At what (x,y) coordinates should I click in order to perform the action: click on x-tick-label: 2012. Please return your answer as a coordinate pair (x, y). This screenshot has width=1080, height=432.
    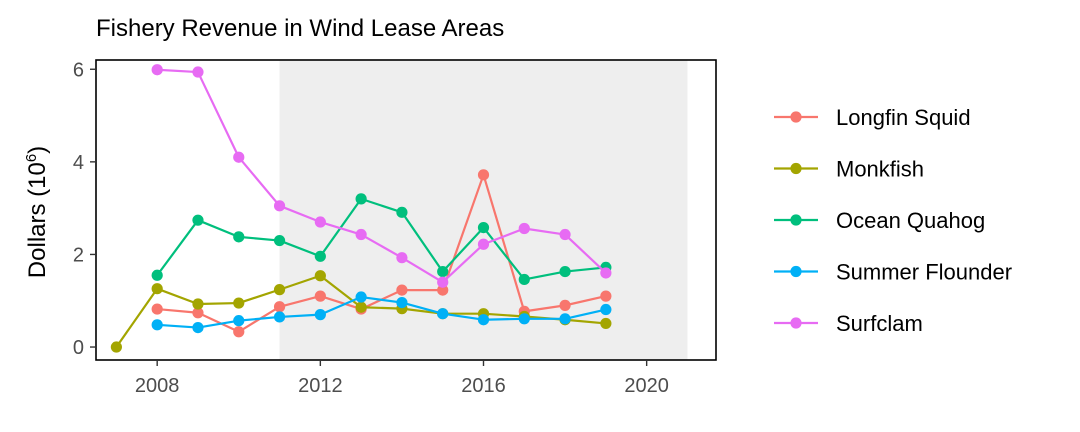
    Looking at the image, I should click on (320, 386).